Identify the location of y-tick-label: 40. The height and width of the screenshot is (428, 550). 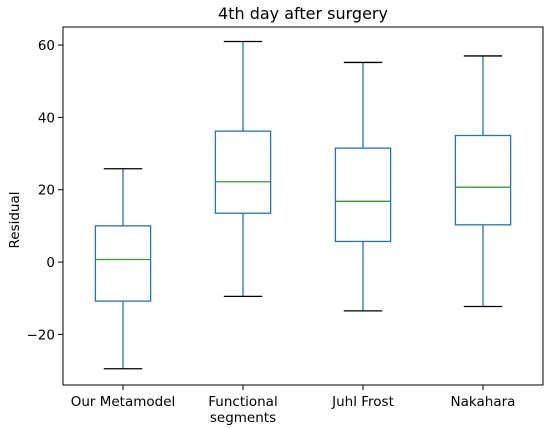
(46, 118).